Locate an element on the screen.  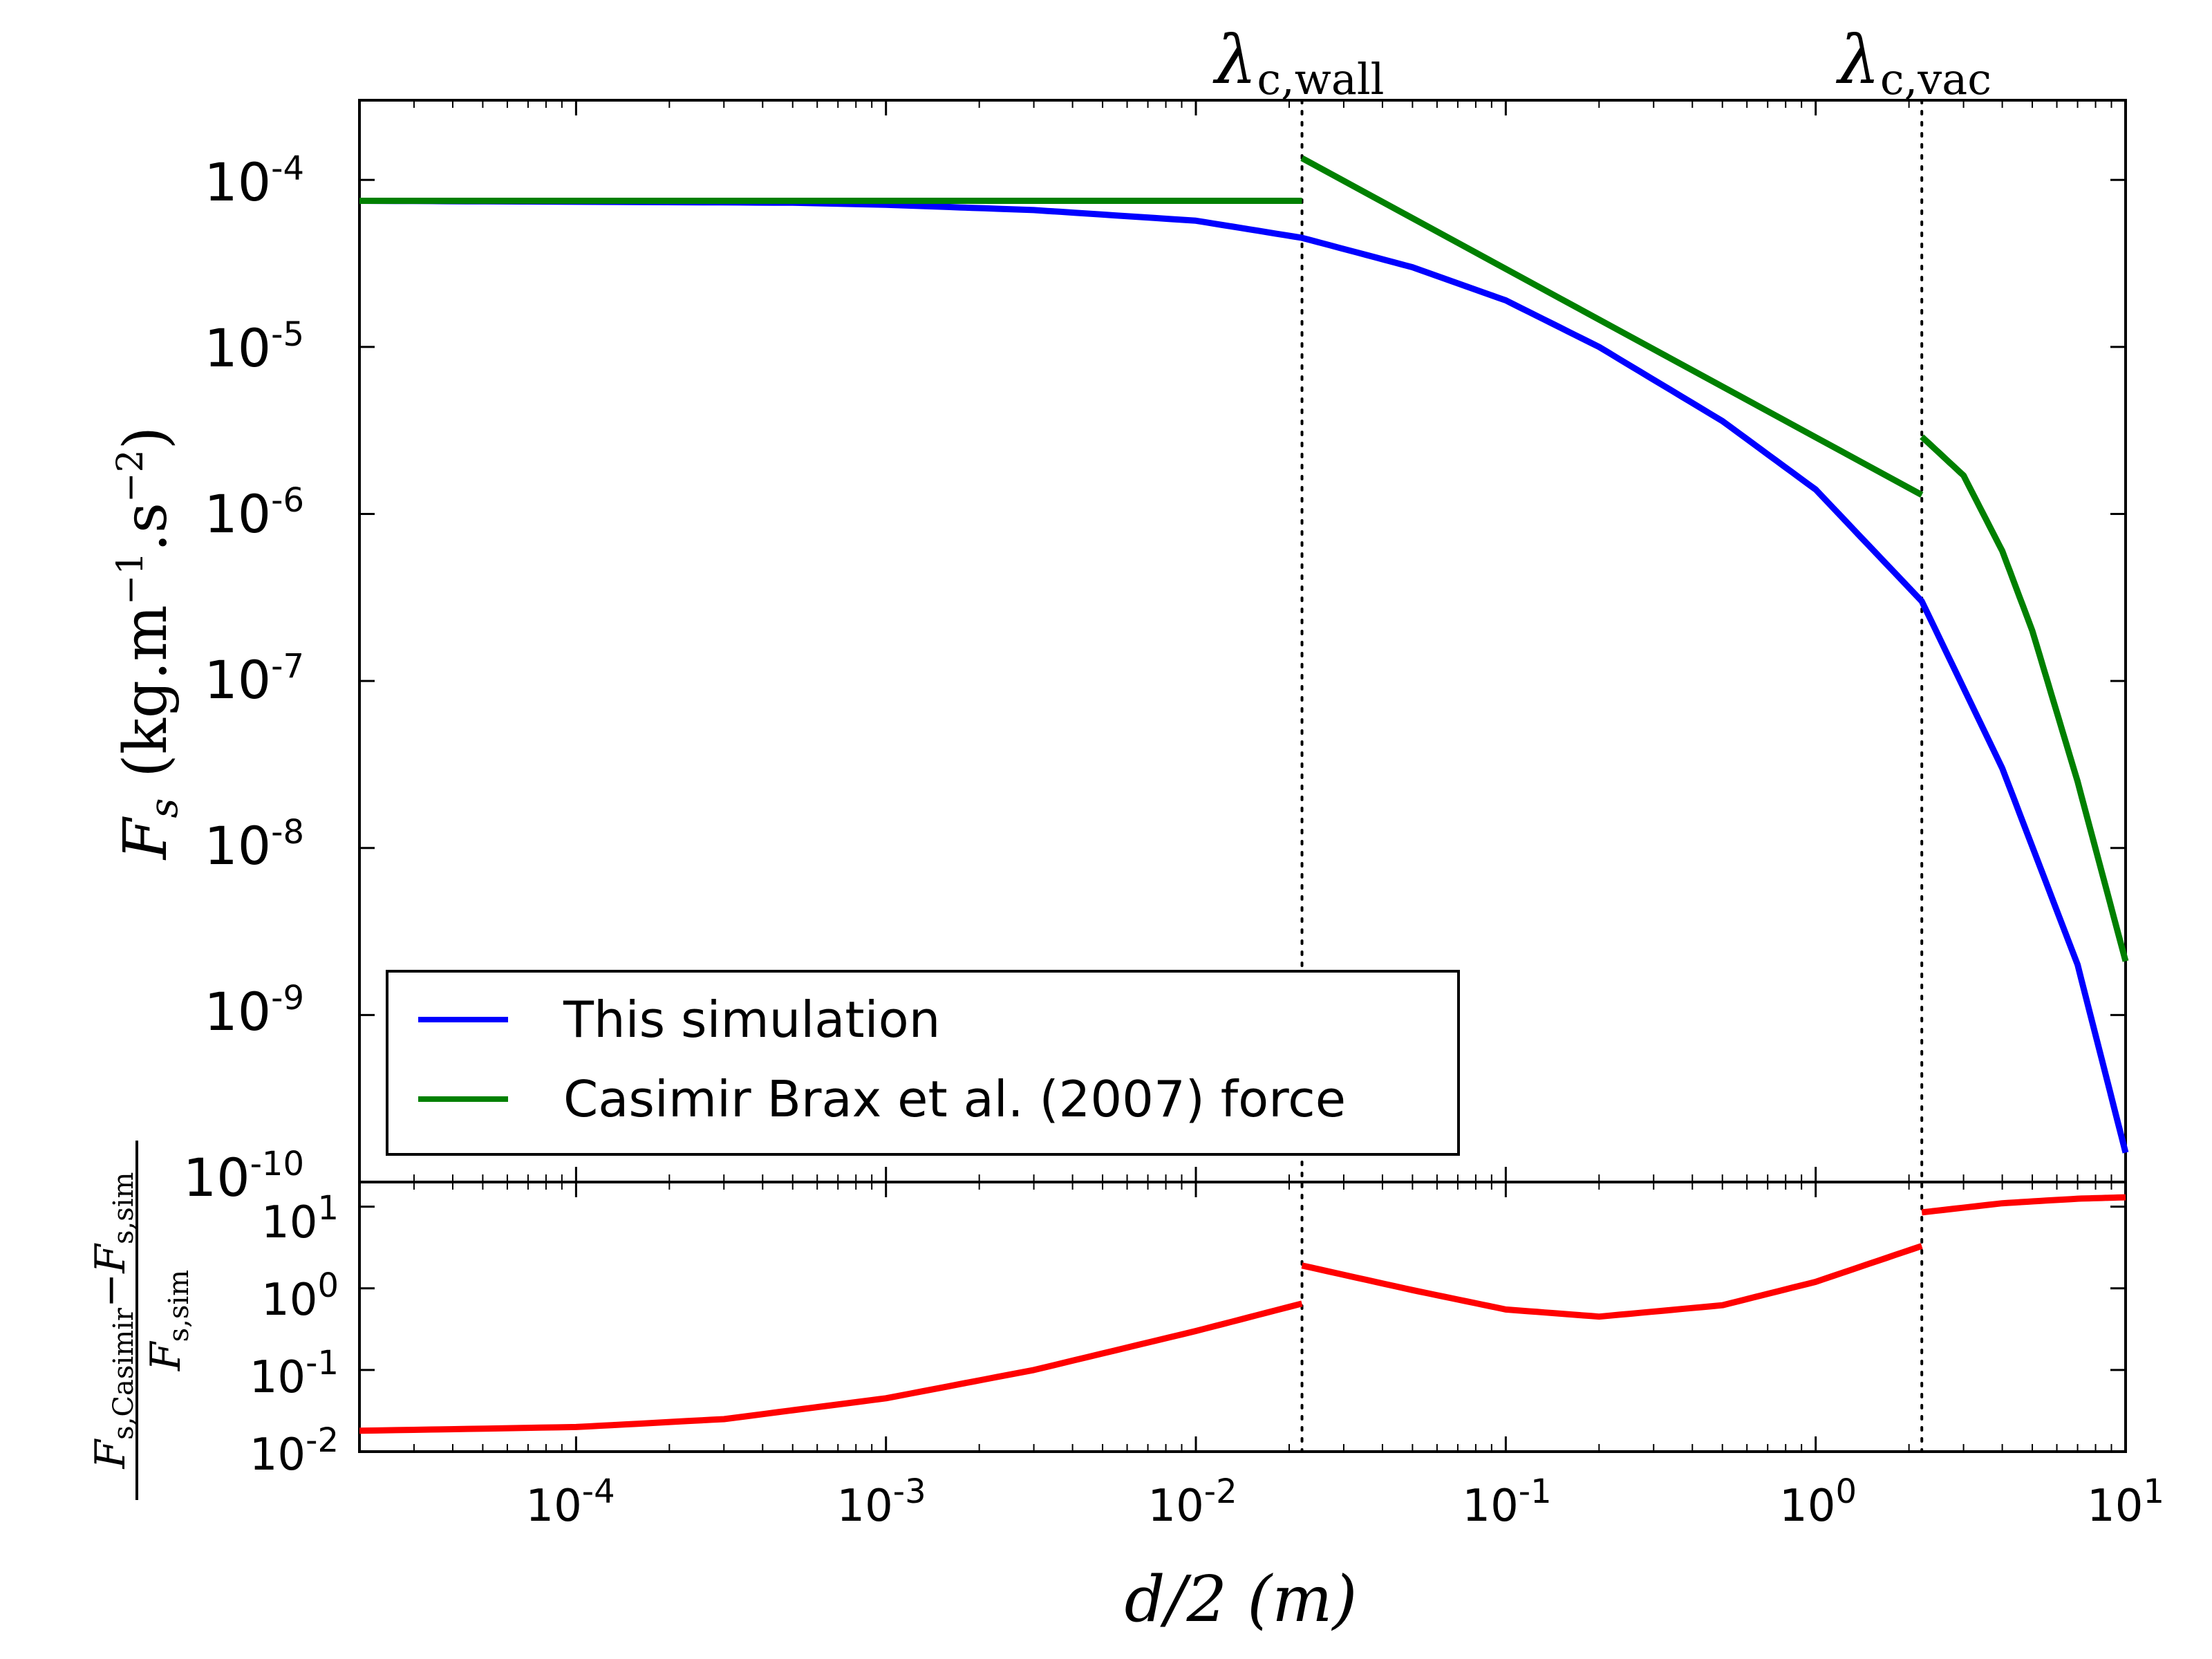
bottom-series is located at coordinates (1242, 1314).